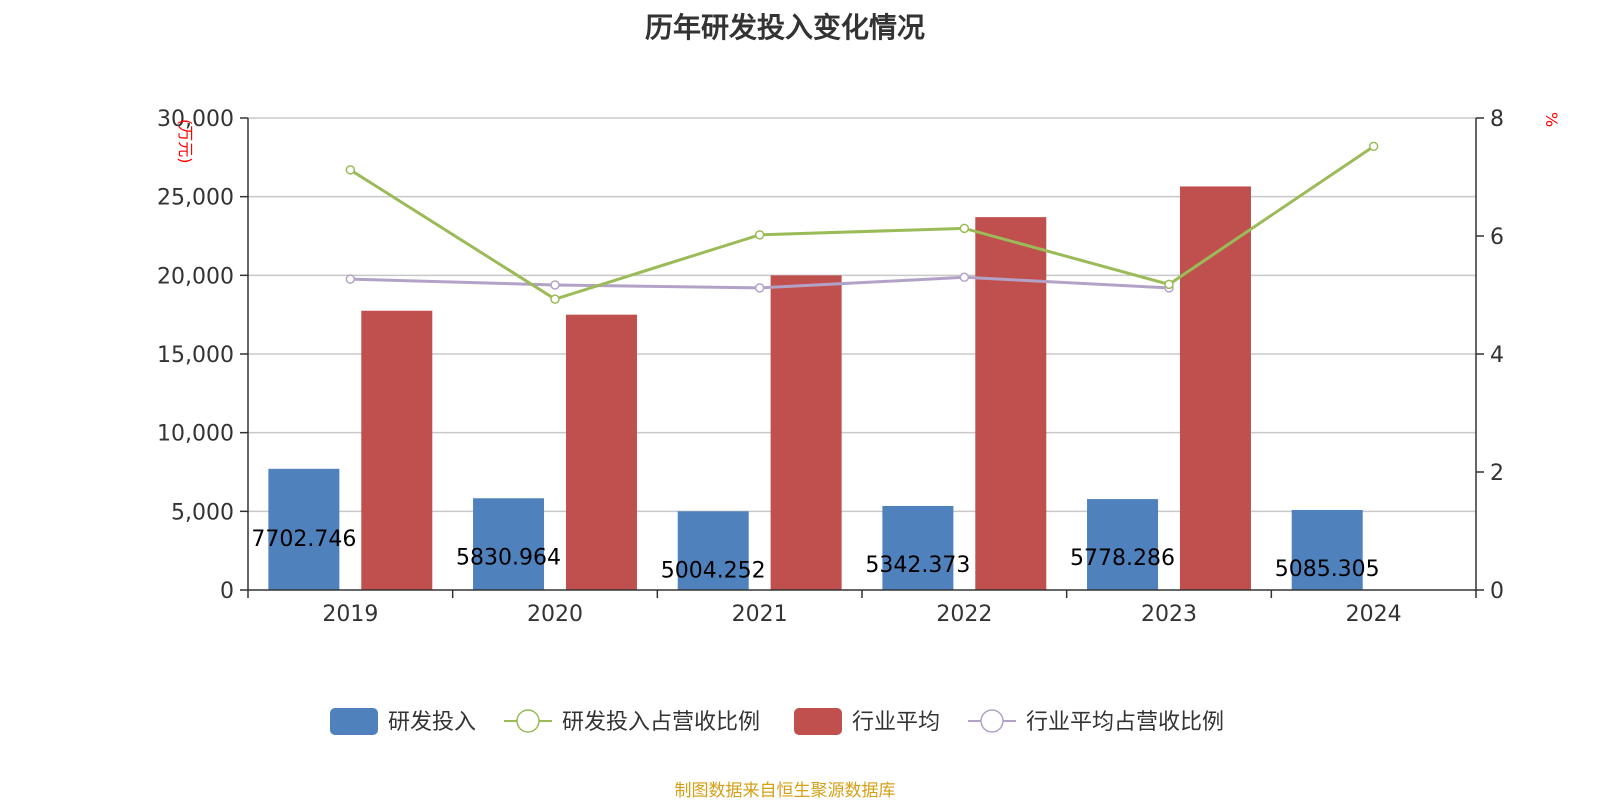  I want to click on bar-value-label: 5830.964, so click(508, 557).